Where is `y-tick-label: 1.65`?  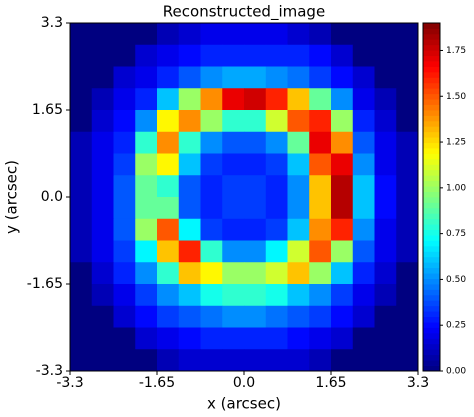
y-tick-label: 1.65 is located at coordinates (47, 110).